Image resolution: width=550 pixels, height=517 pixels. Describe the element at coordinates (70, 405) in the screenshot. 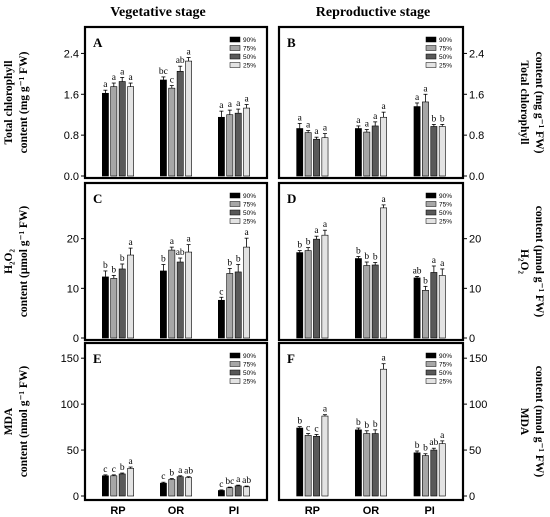

I see `y-tick-label: 100` at that location.